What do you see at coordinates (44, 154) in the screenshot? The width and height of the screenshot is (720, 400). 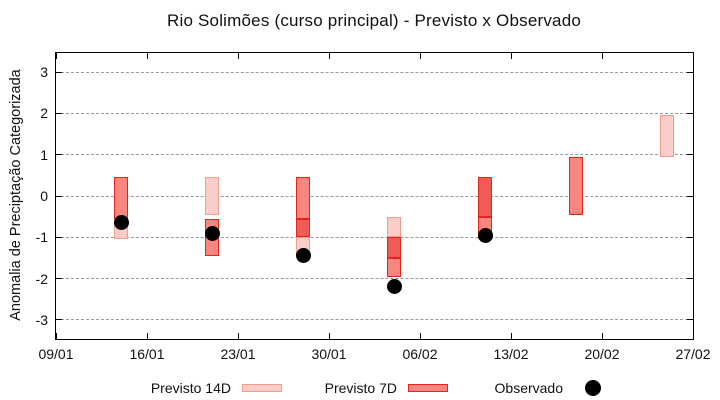 I see `y-tick-label: 1` at bounding box center [44, 154].